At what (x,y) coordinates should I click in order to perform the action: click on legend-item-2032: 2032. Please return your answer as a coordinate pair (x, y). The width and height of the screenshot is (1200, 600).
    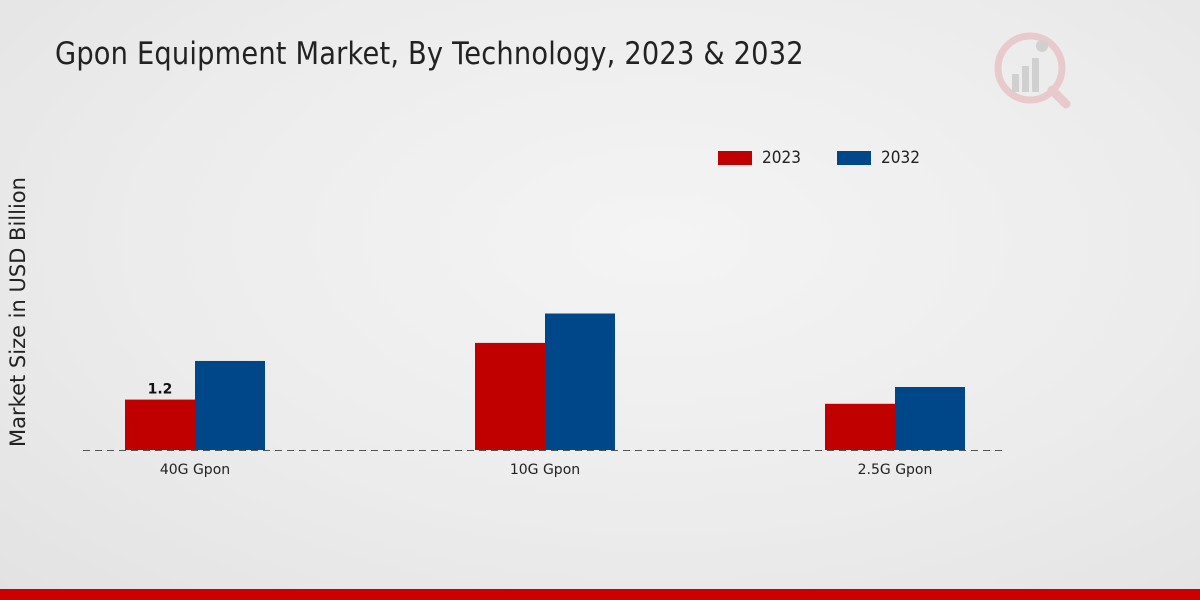
    Looking at the image, I should click on (880, 158).